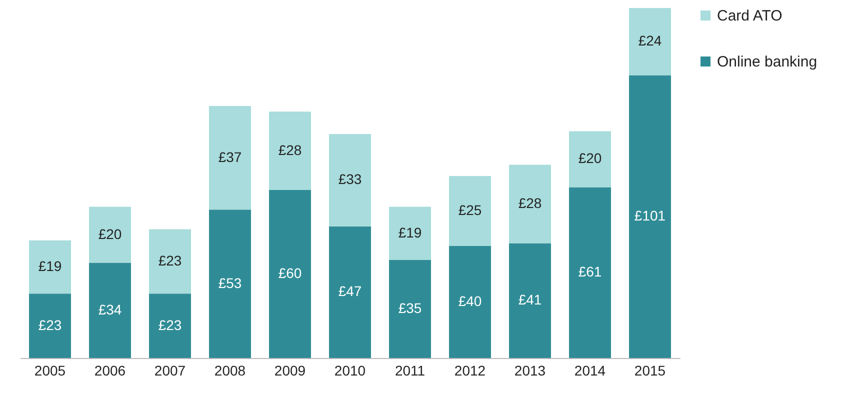 This screenshot has width=841, height=405. What do you see at coordinates (410, 370) in the screenshot?
I see `x-tick-label: 2011` at bounding box center [410, 370].